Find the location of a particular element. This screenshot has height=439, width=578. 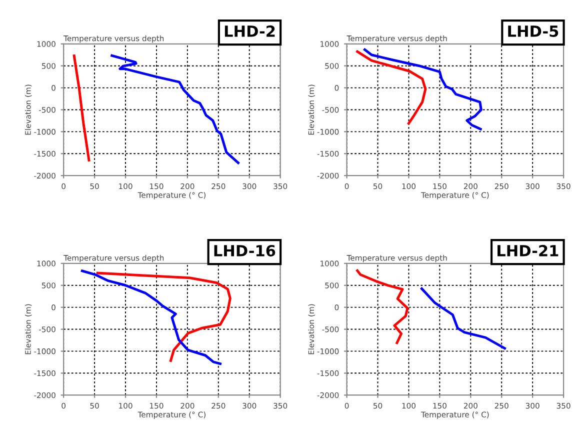

text: LHD-5 is located at coordinates (533, 31).